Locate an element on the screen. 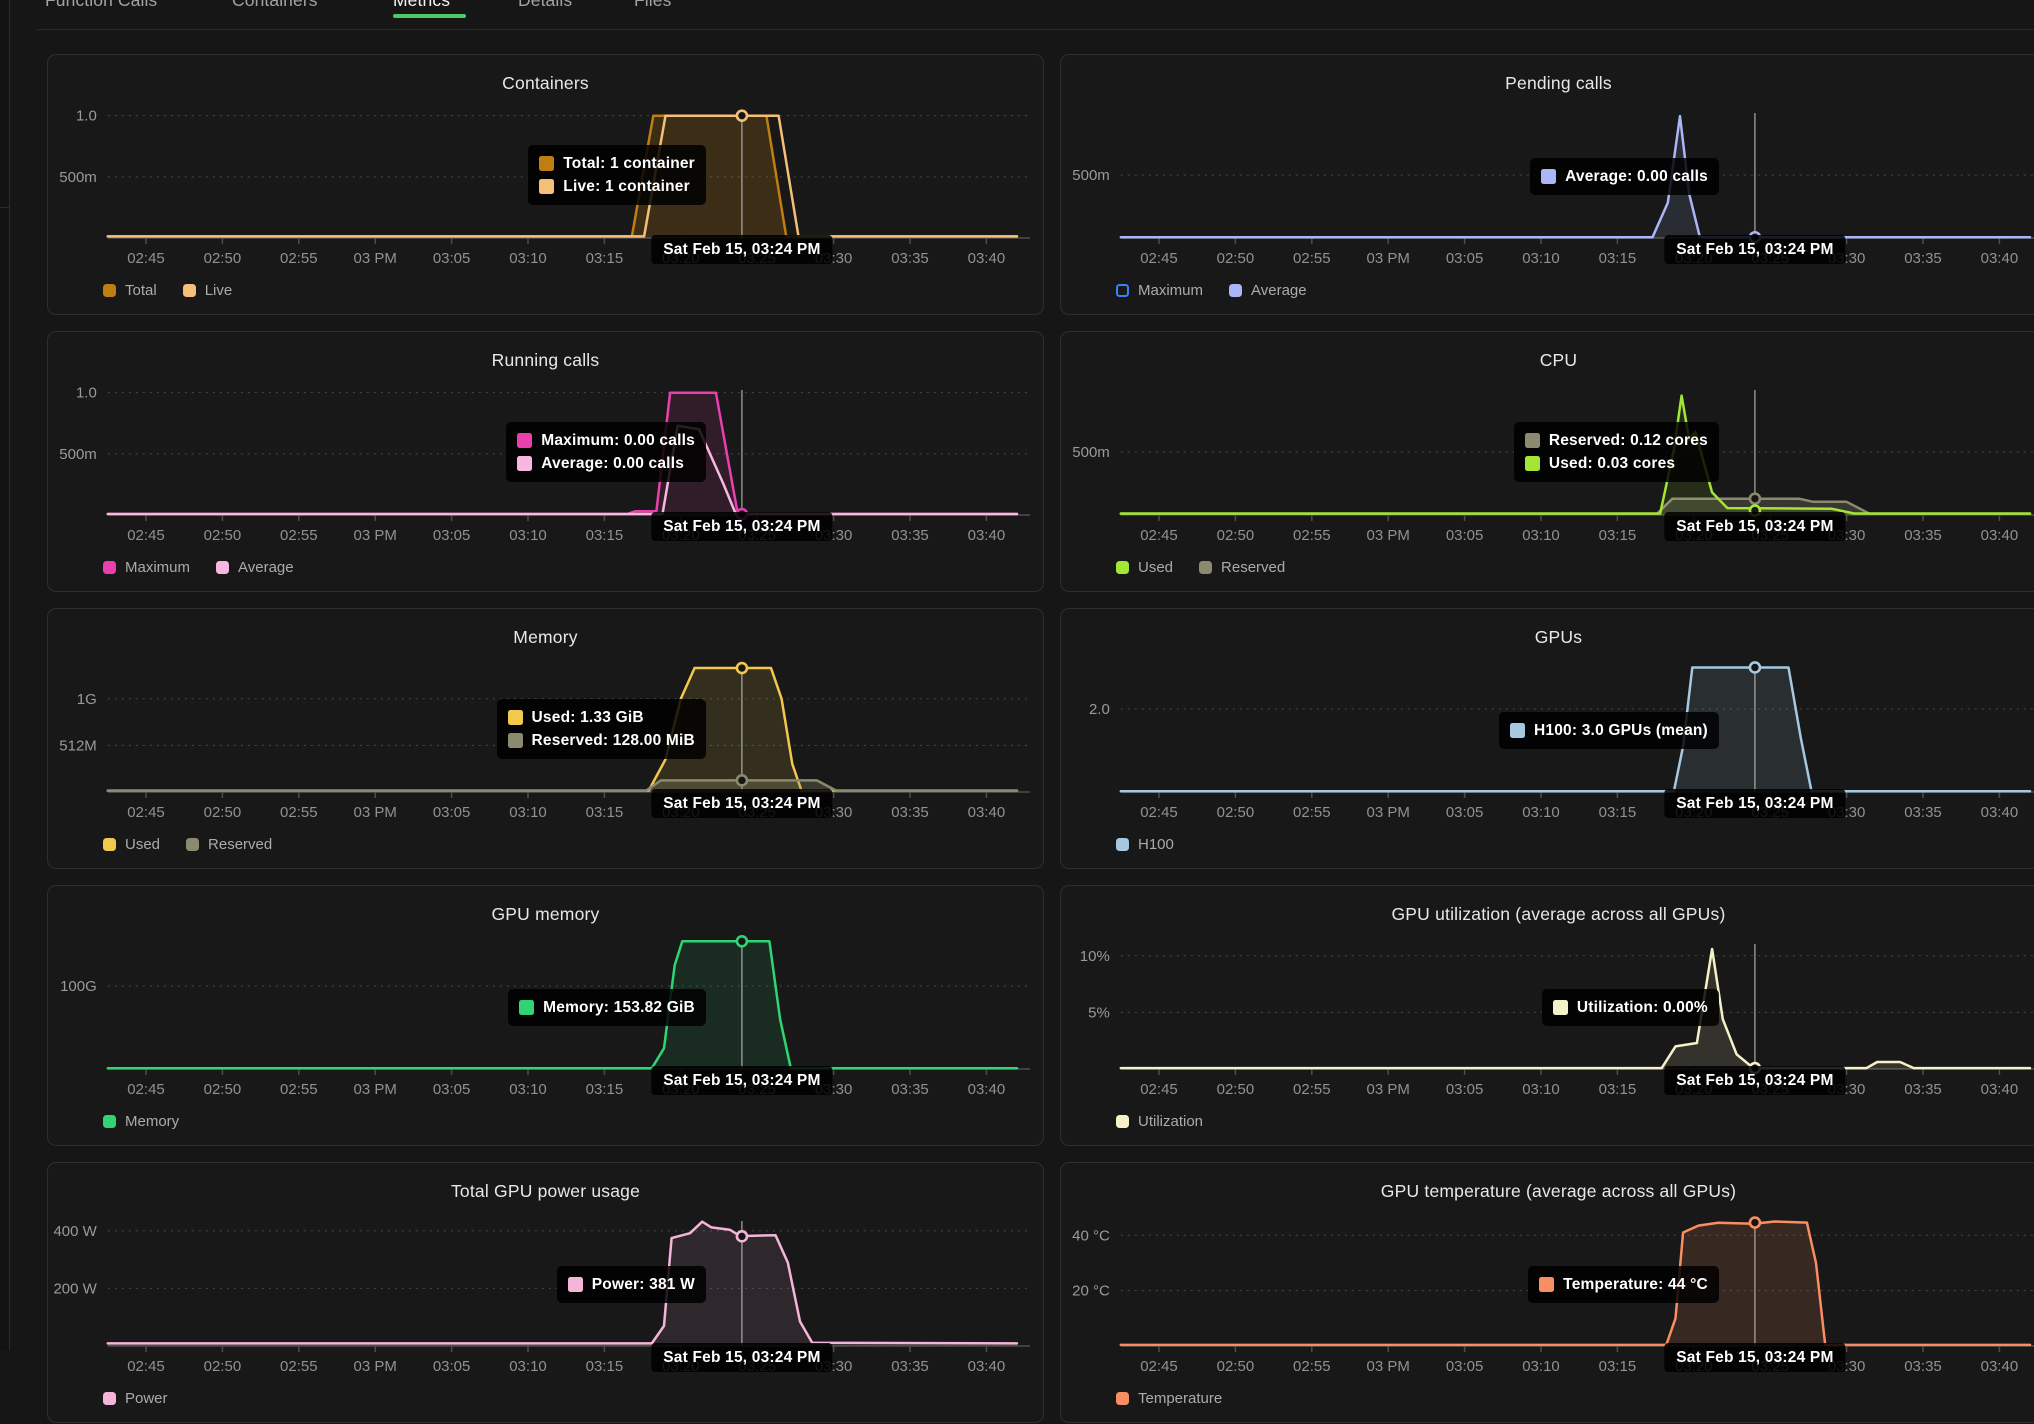  series-line-memory is located at coordinates (562, 1005).